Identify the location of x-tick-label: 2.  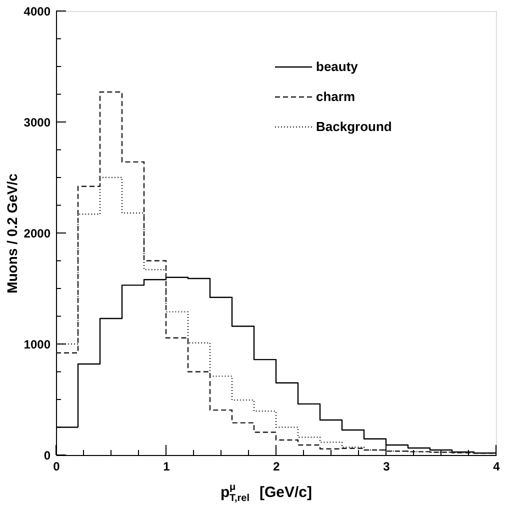
(276, 467).